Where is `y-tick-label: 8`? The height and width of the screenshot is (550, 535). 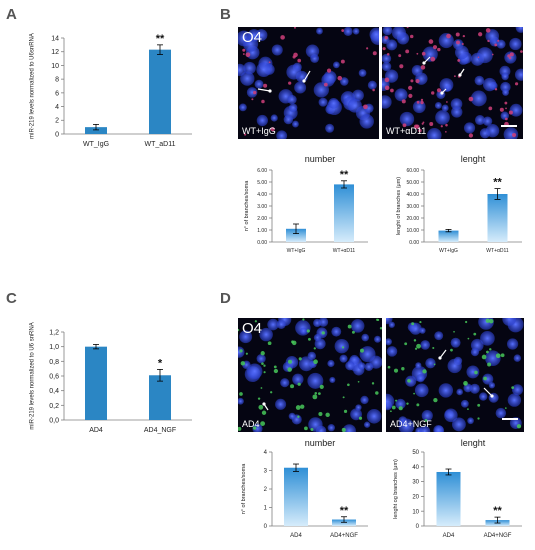
y-tick-label: 8 is located at coordinates (57, 80).